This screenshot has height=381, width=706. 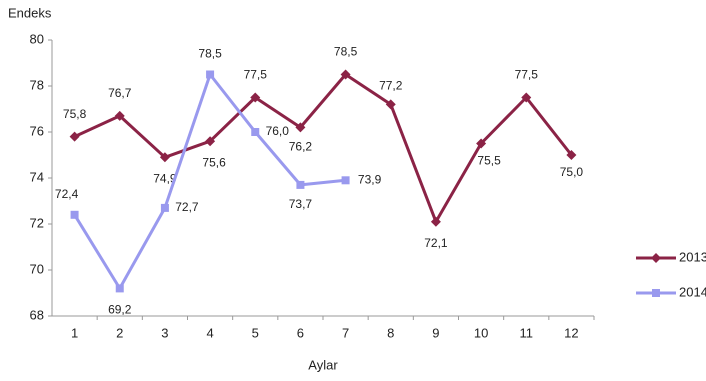 What do you see at coordinates (67, 194) in the screenshot?
I see `data-label: 72,4` at bounding box center [67, 194].